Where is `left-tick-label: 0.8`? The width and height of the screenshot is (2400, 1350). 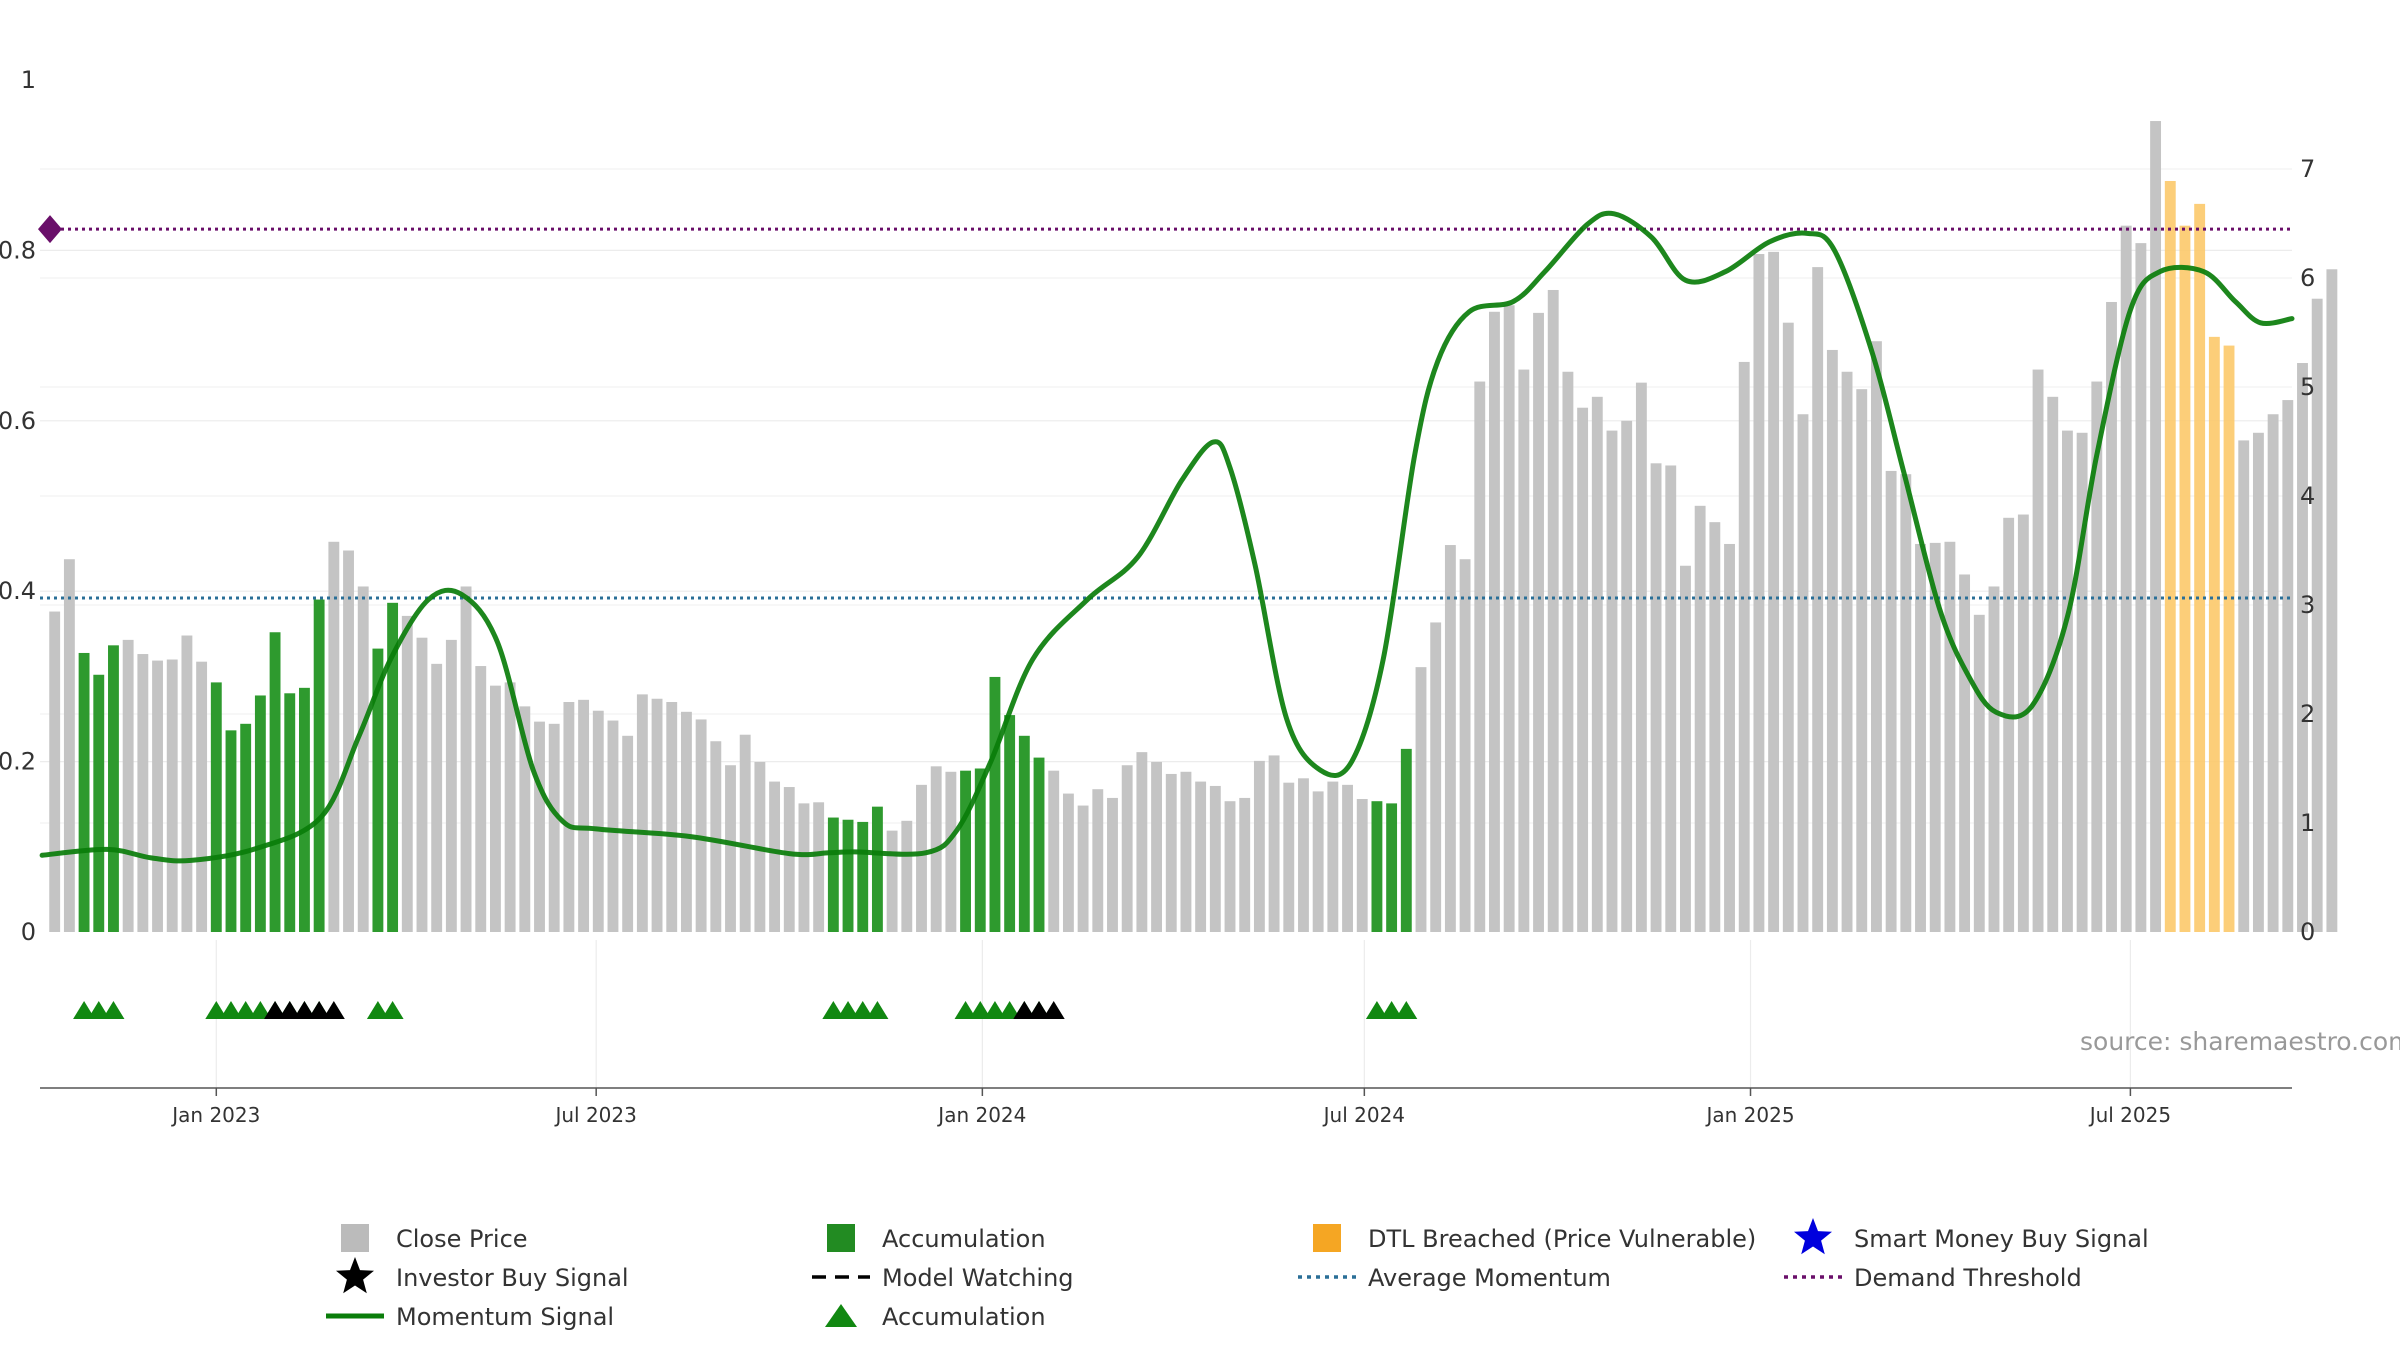 left-tick-label: 0.8 is located at coordinates (18, 250).